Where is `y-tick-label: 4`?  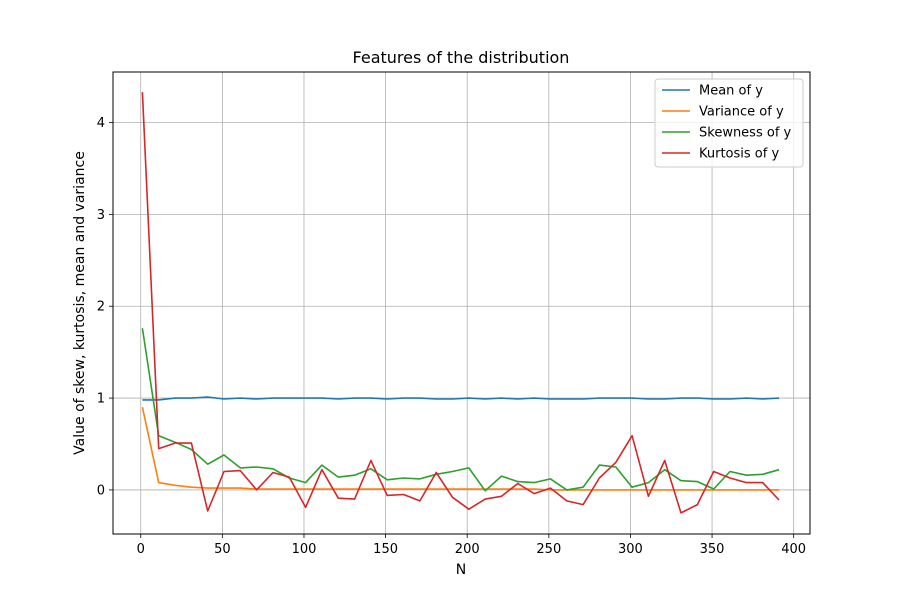 y-tick-label: 4 is located at coordinates (101, 123).